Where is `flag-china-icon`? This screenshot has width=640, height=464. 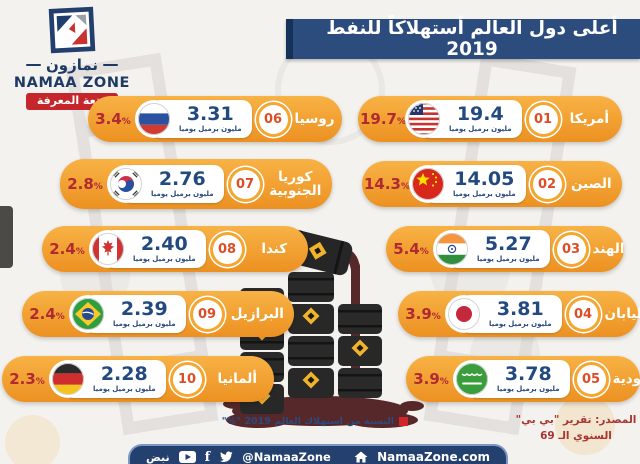
flag-china-icon is located at coordinates (428, 184).